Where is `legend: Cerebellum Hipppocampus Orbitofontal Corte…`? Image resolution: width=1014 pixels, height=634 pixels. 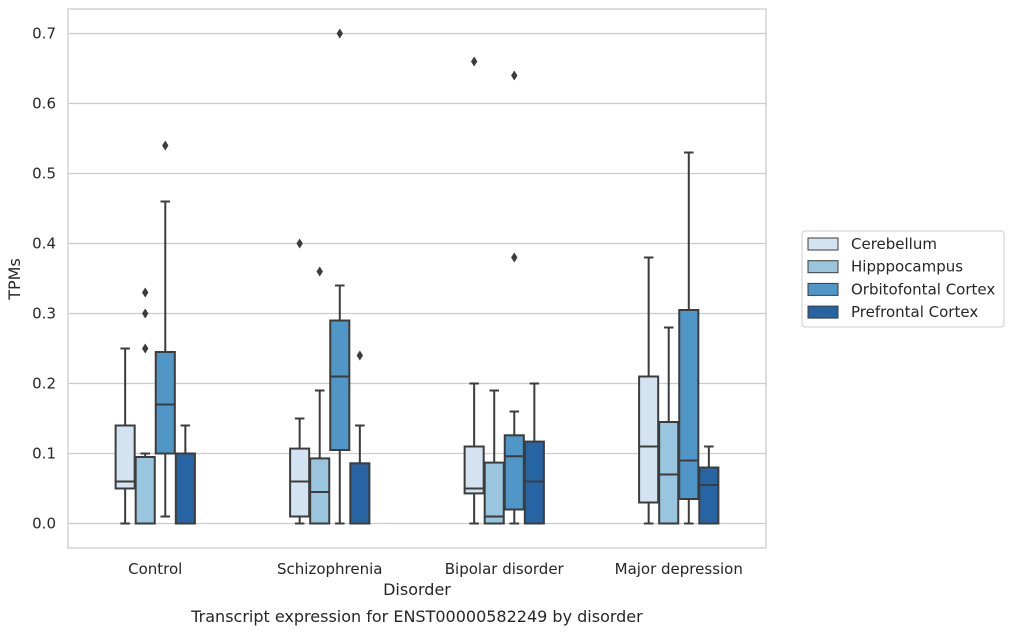 legend: Cerebellum Hipppocampus Orbitofontal Corte… is located at coordinates (903, 279).